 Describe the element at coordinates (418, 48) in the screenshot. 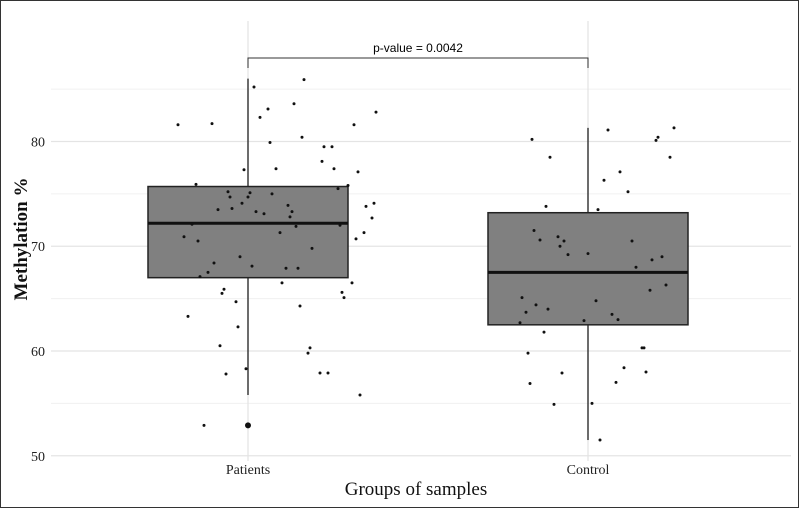

I see `p-value-label: p-value = 0.0042` at that location.